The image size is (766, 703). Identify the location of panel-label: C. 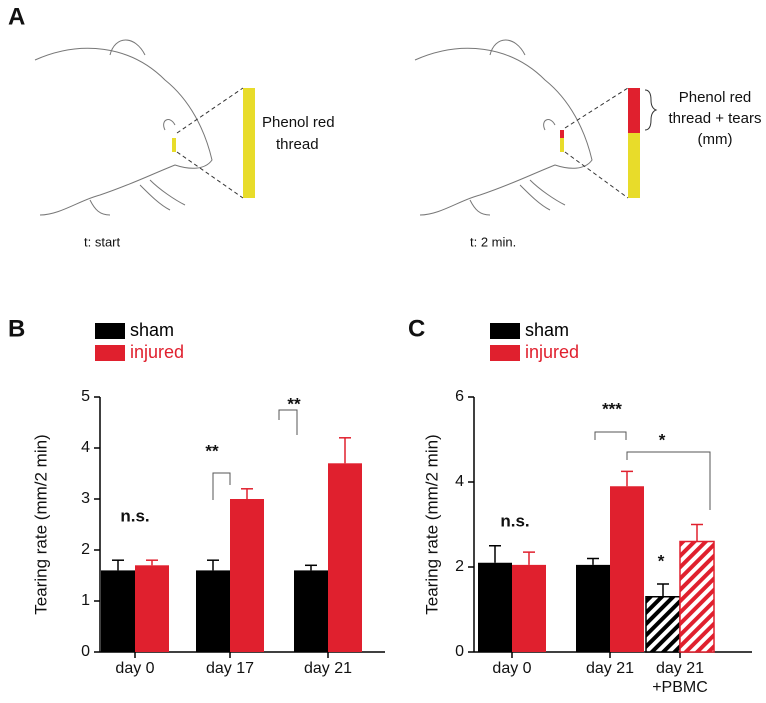
(416, 328).